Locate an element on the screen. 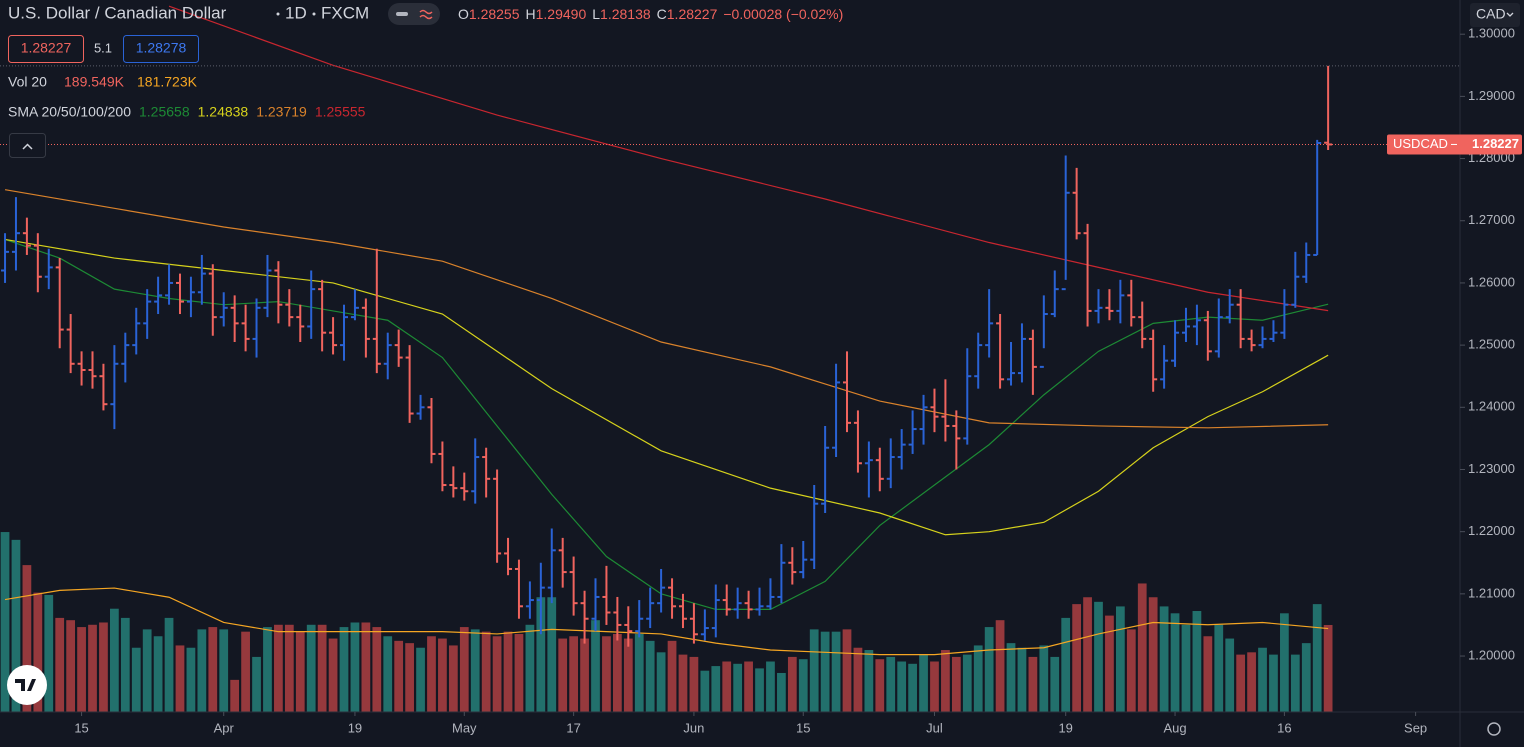 The image size is (1524, 747). sell-button is located at coordinates (46, 49).